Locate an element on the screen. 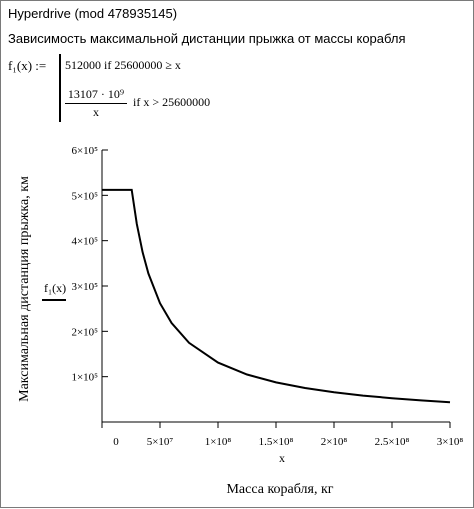 The height and width of the screenshot is (509, 474). series-label: f₁(x) is located at coordinates (55, 288).